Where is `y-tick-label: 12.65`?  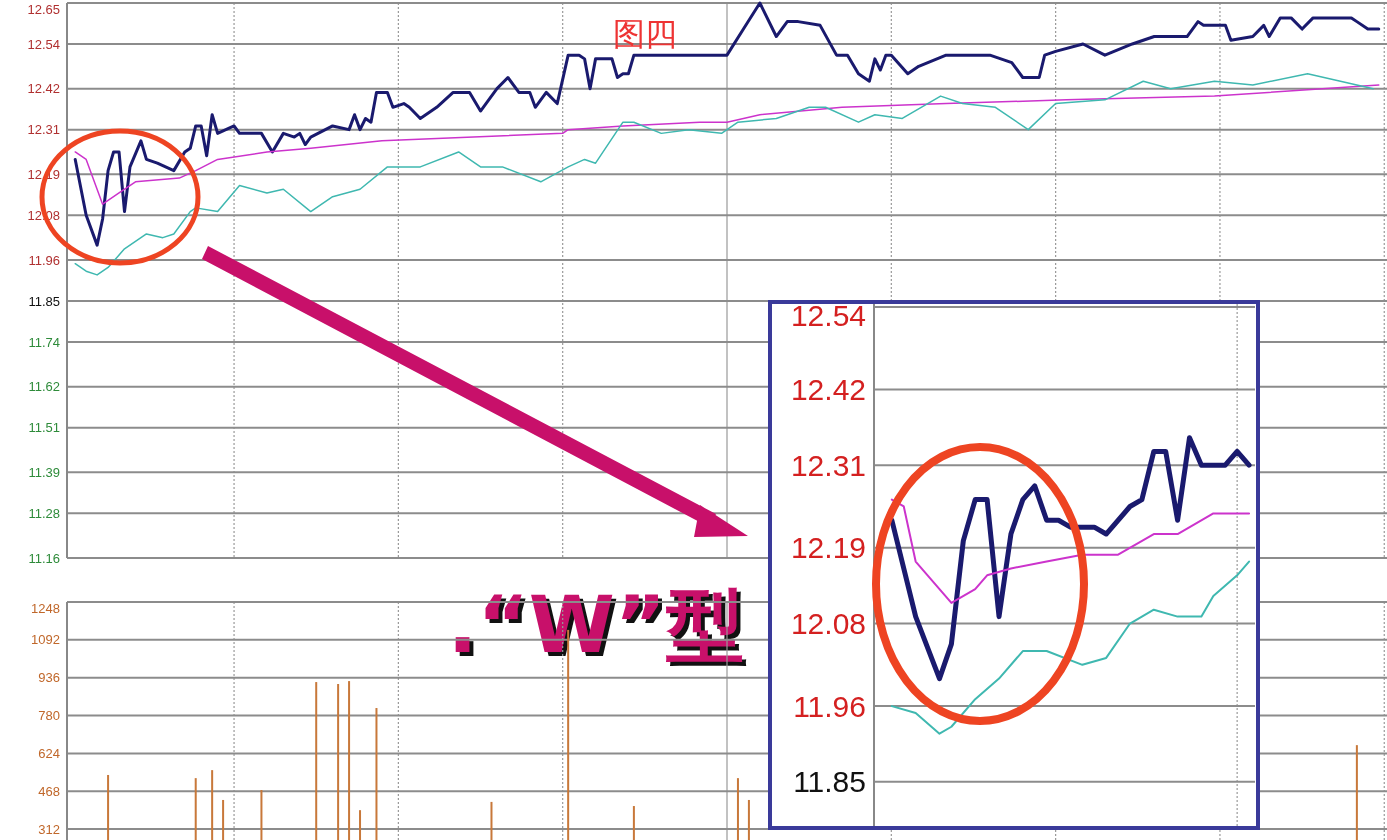
y-tick-label: 12.65 is located at coordinates (43, 10).